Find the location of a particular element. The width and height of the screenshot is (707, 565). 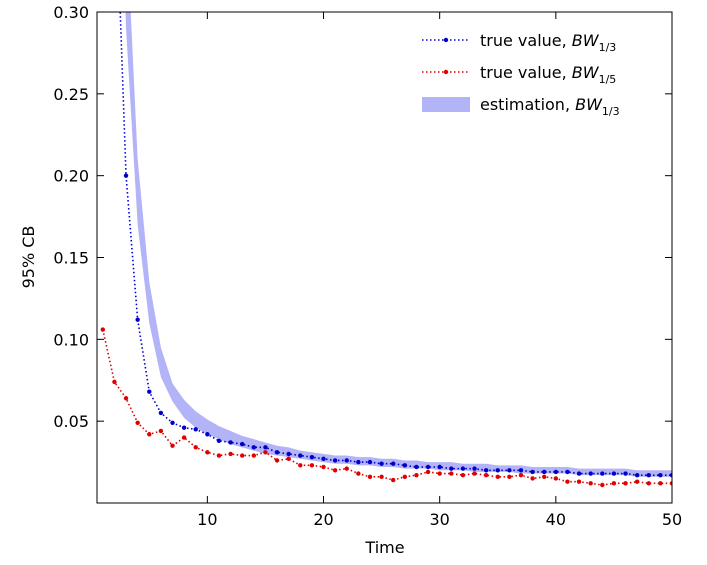

y-tick-label: 0.10 is located at coordinates (71, 339).